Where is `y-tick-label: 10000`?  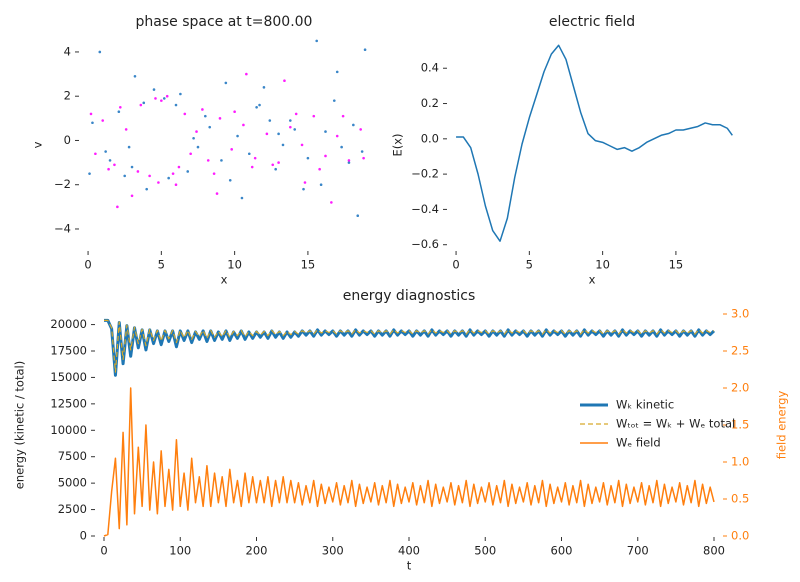
y-tick-label: 10000 is located at coordinates (68, 430).